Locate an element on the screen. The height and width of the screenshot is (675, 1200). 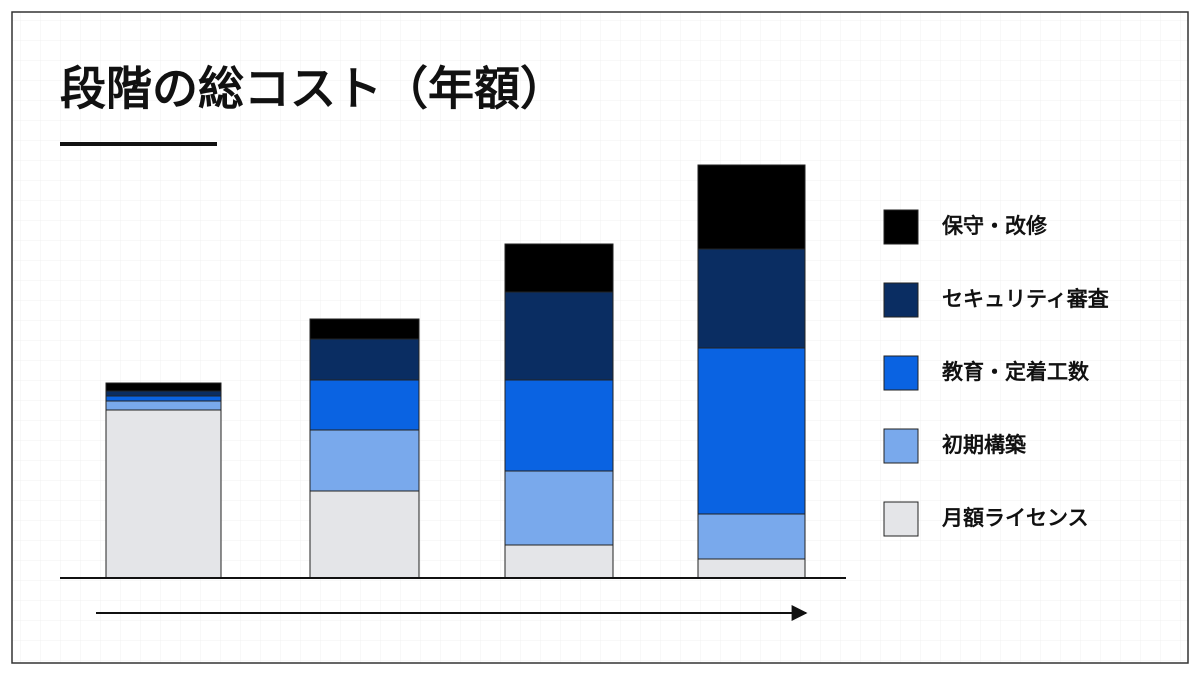
legend-label: 月額ライセンス is located at coordinates (1015, 518).